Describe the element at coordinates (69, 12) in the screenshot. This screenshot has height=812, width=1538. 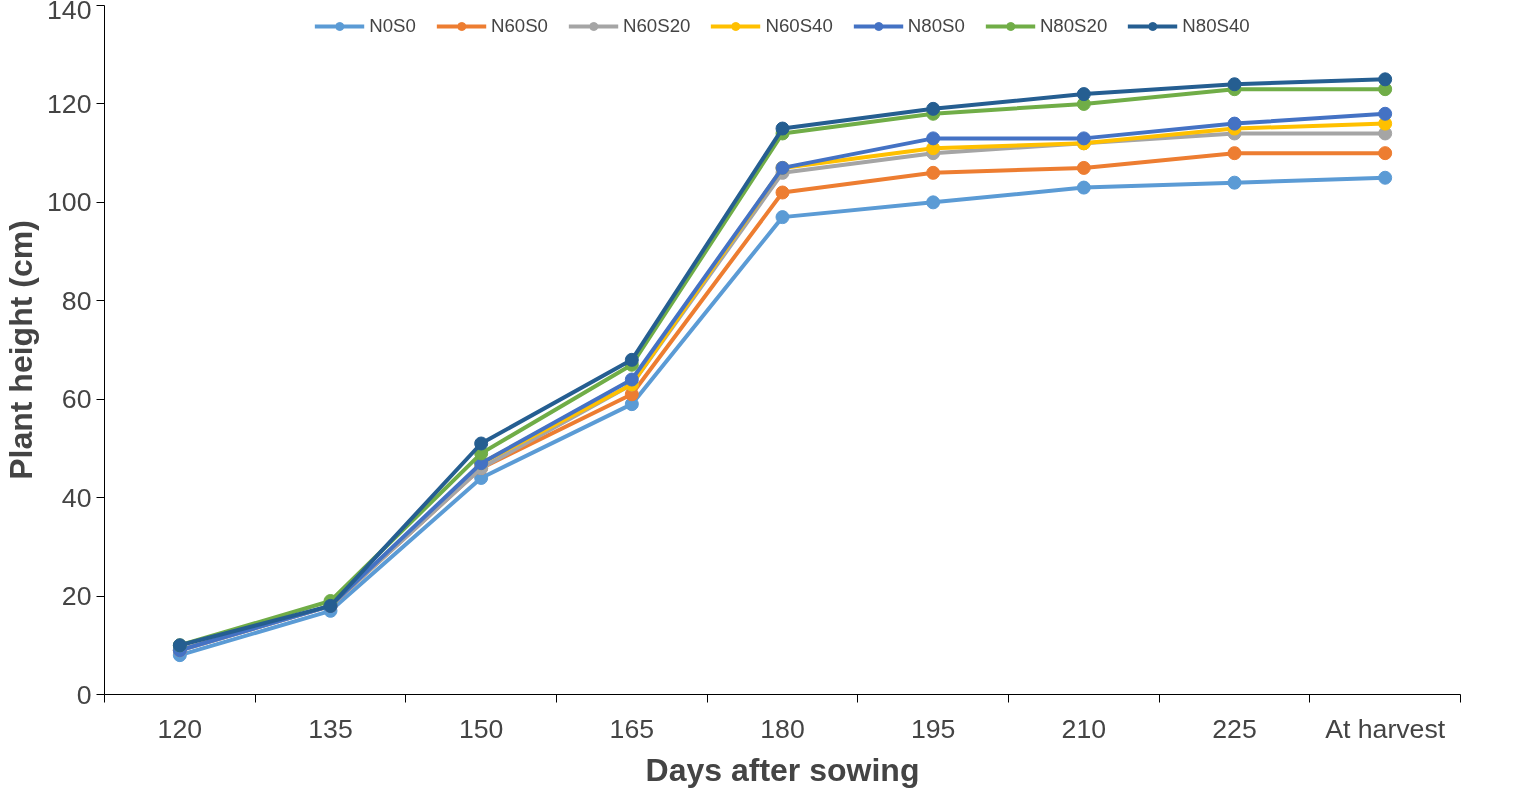
I see `y-tick-label: 140` at that location.